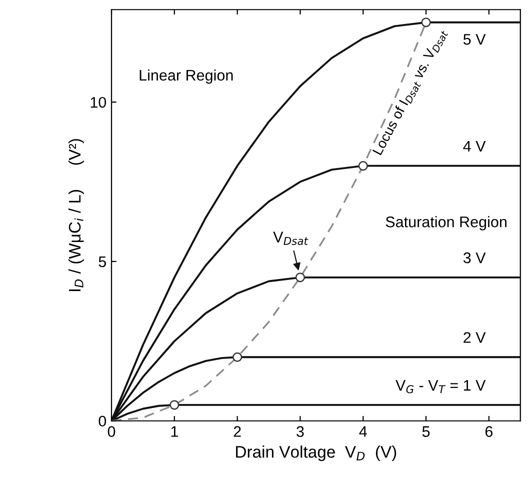 The image size is (531, 481). Describe the element at coordinates (102, 262) in the screenshot. I see `y-tick-label: 5` at that location.